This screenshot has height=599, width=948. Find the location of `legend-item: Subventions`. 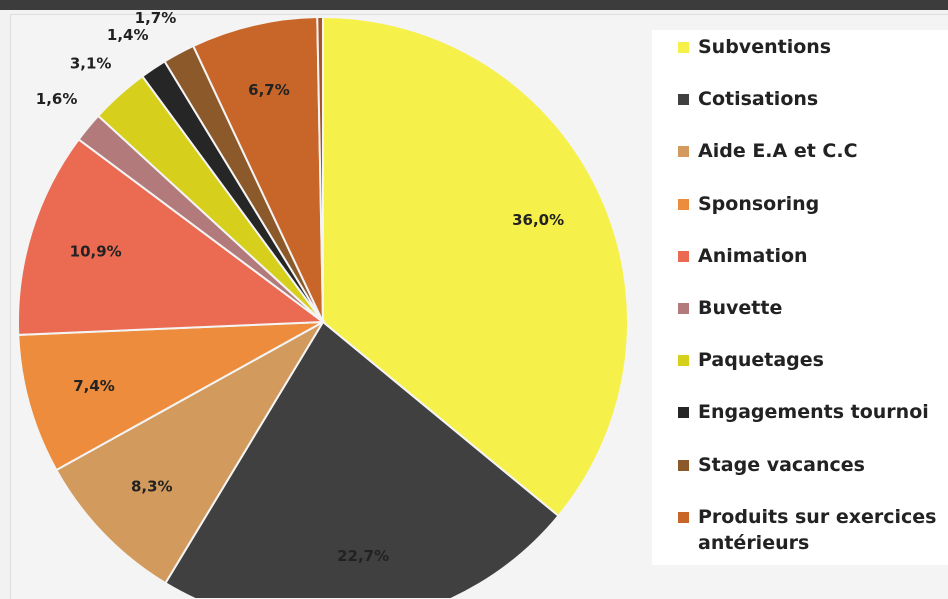

legend-item: Subventions is located at coordinates (813, 47).